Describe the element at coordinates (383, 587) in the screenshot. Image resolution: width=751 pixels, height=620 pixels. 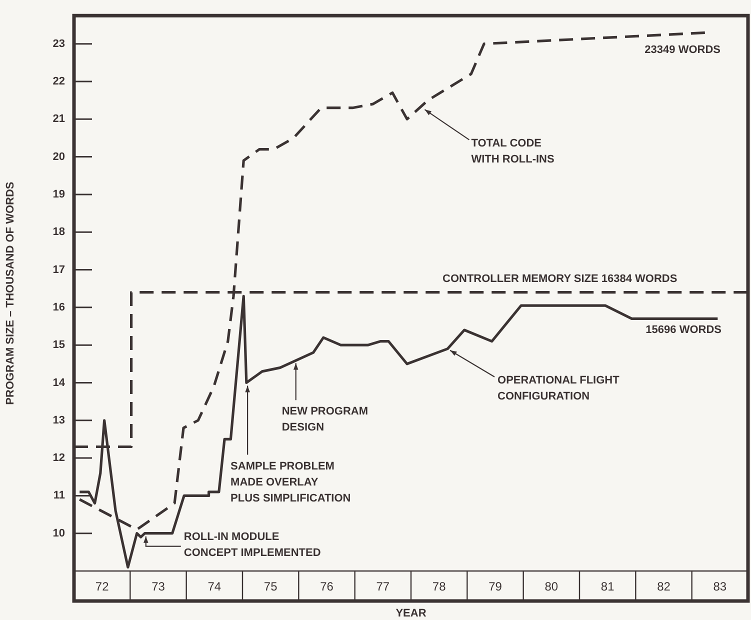
I see `x-tick-label: 77` at that location.